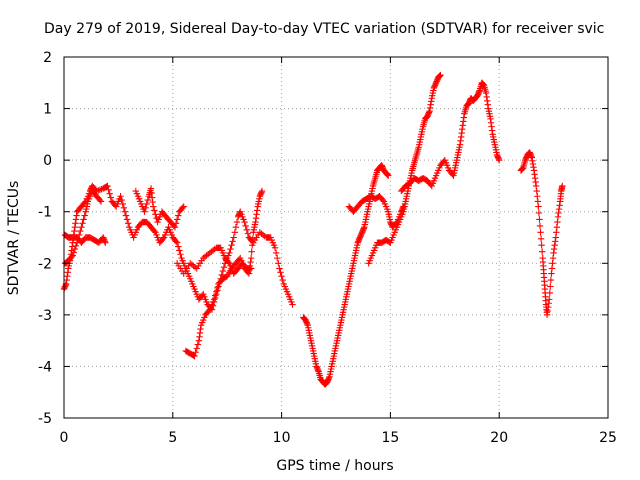  I want to click on x-tick-label: 10, so click(282, 438).